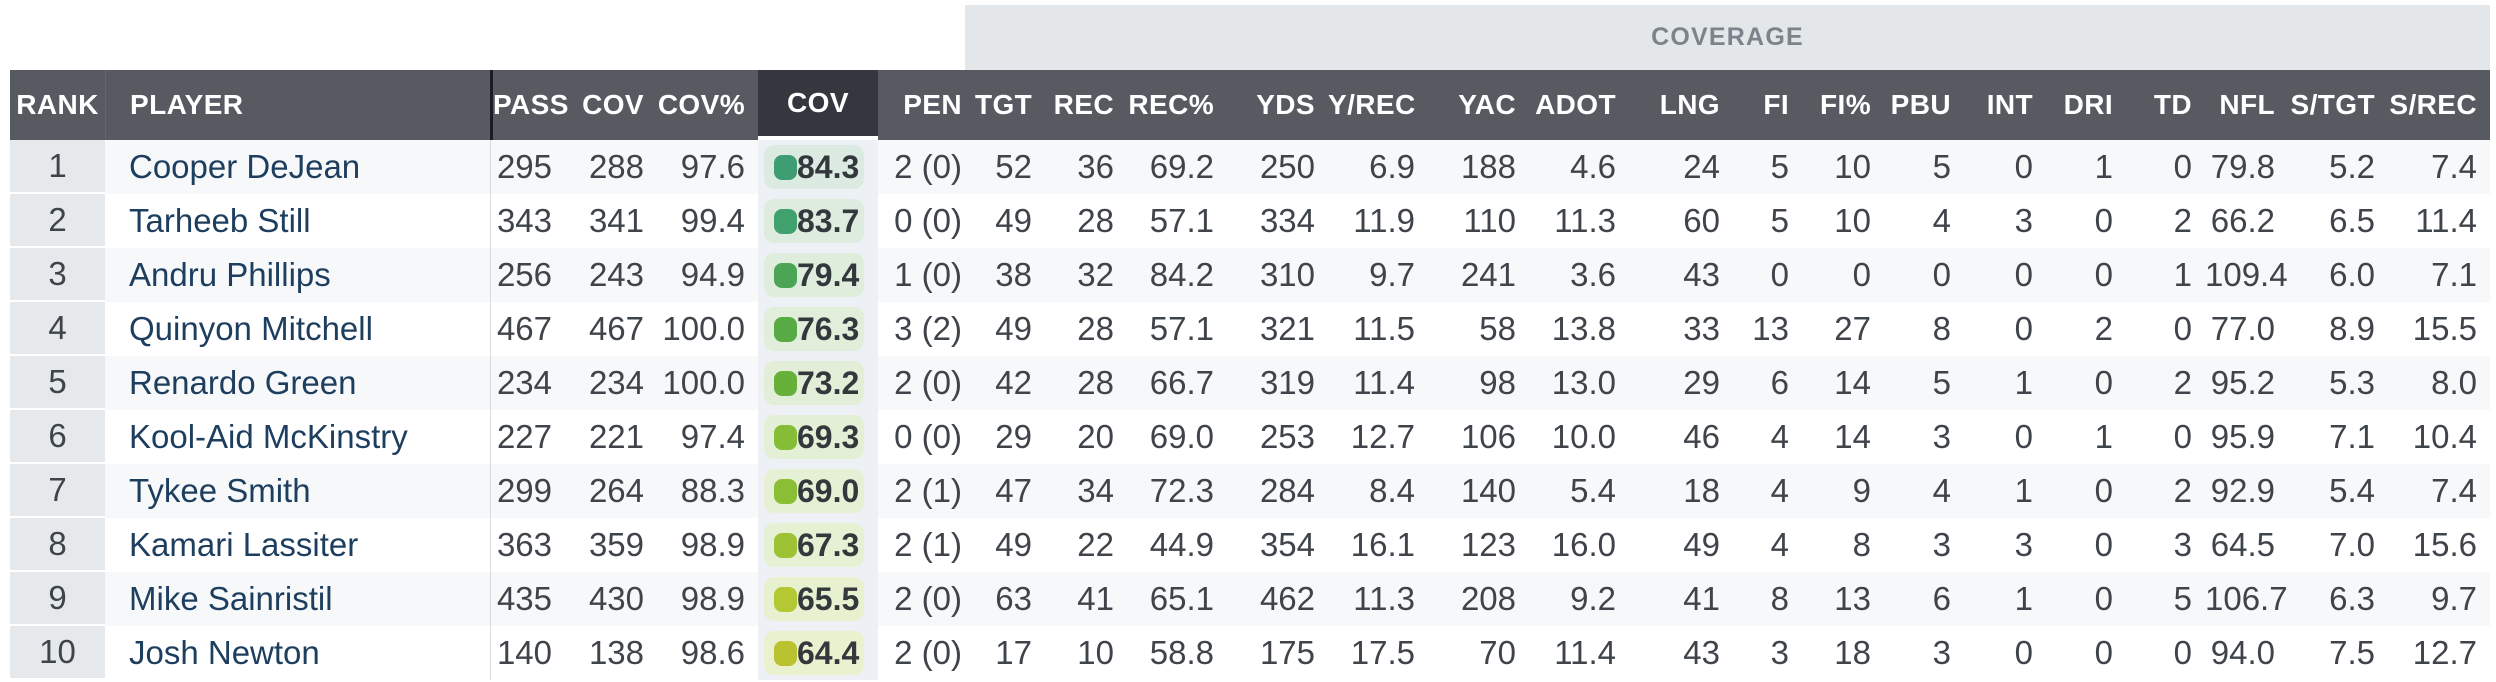  I want to click on column-header-td: TD, so click(2165, 105).